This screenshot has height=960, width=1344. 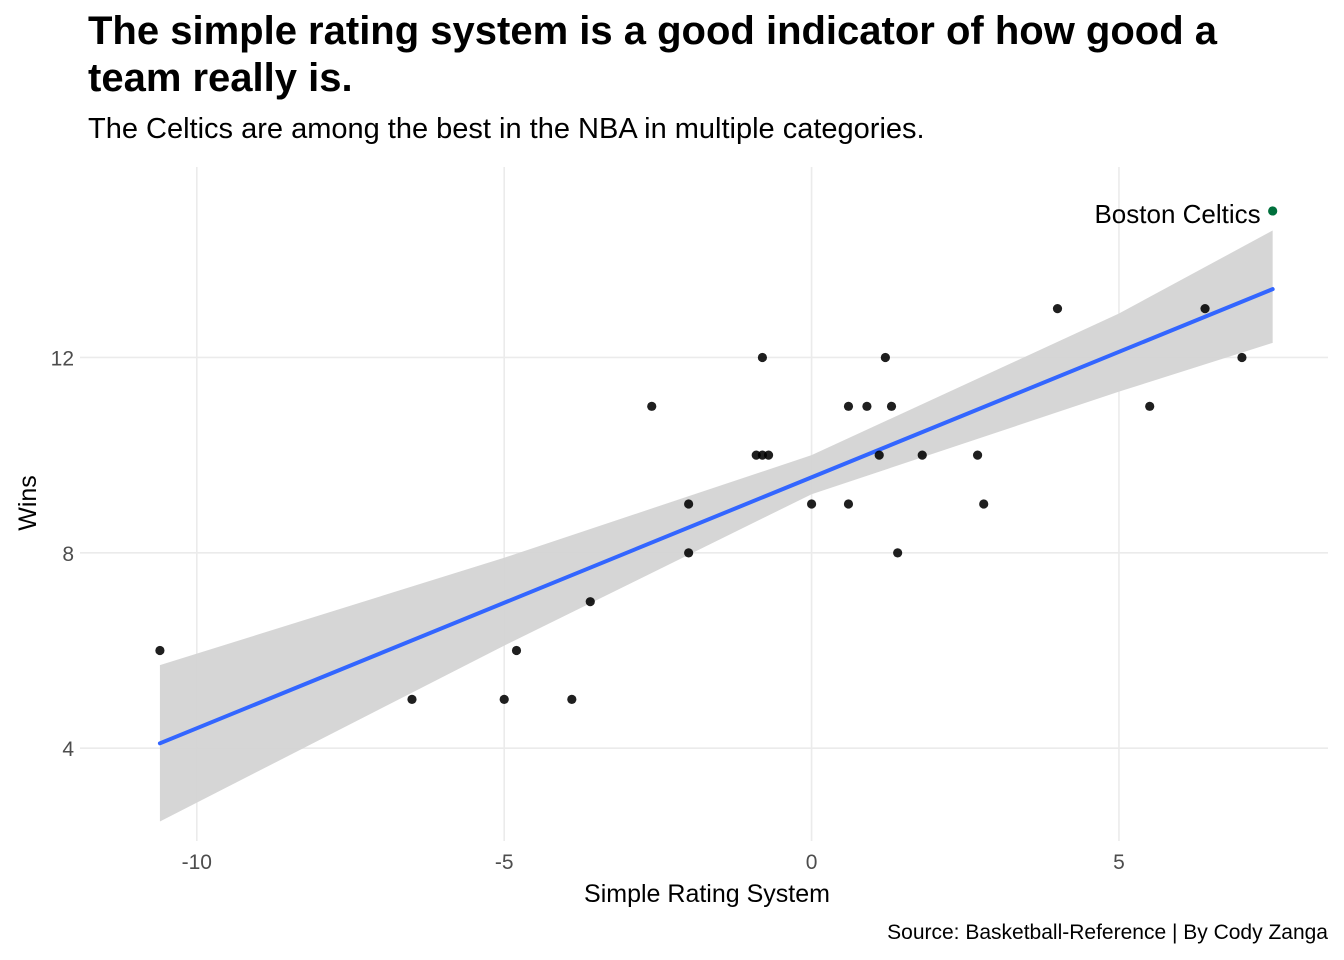 What do you see at coordinates (1177, 214) in the screenshot?
I see `boston-celtics-label: Boston Celtics` at bounding box center [1177, 214].